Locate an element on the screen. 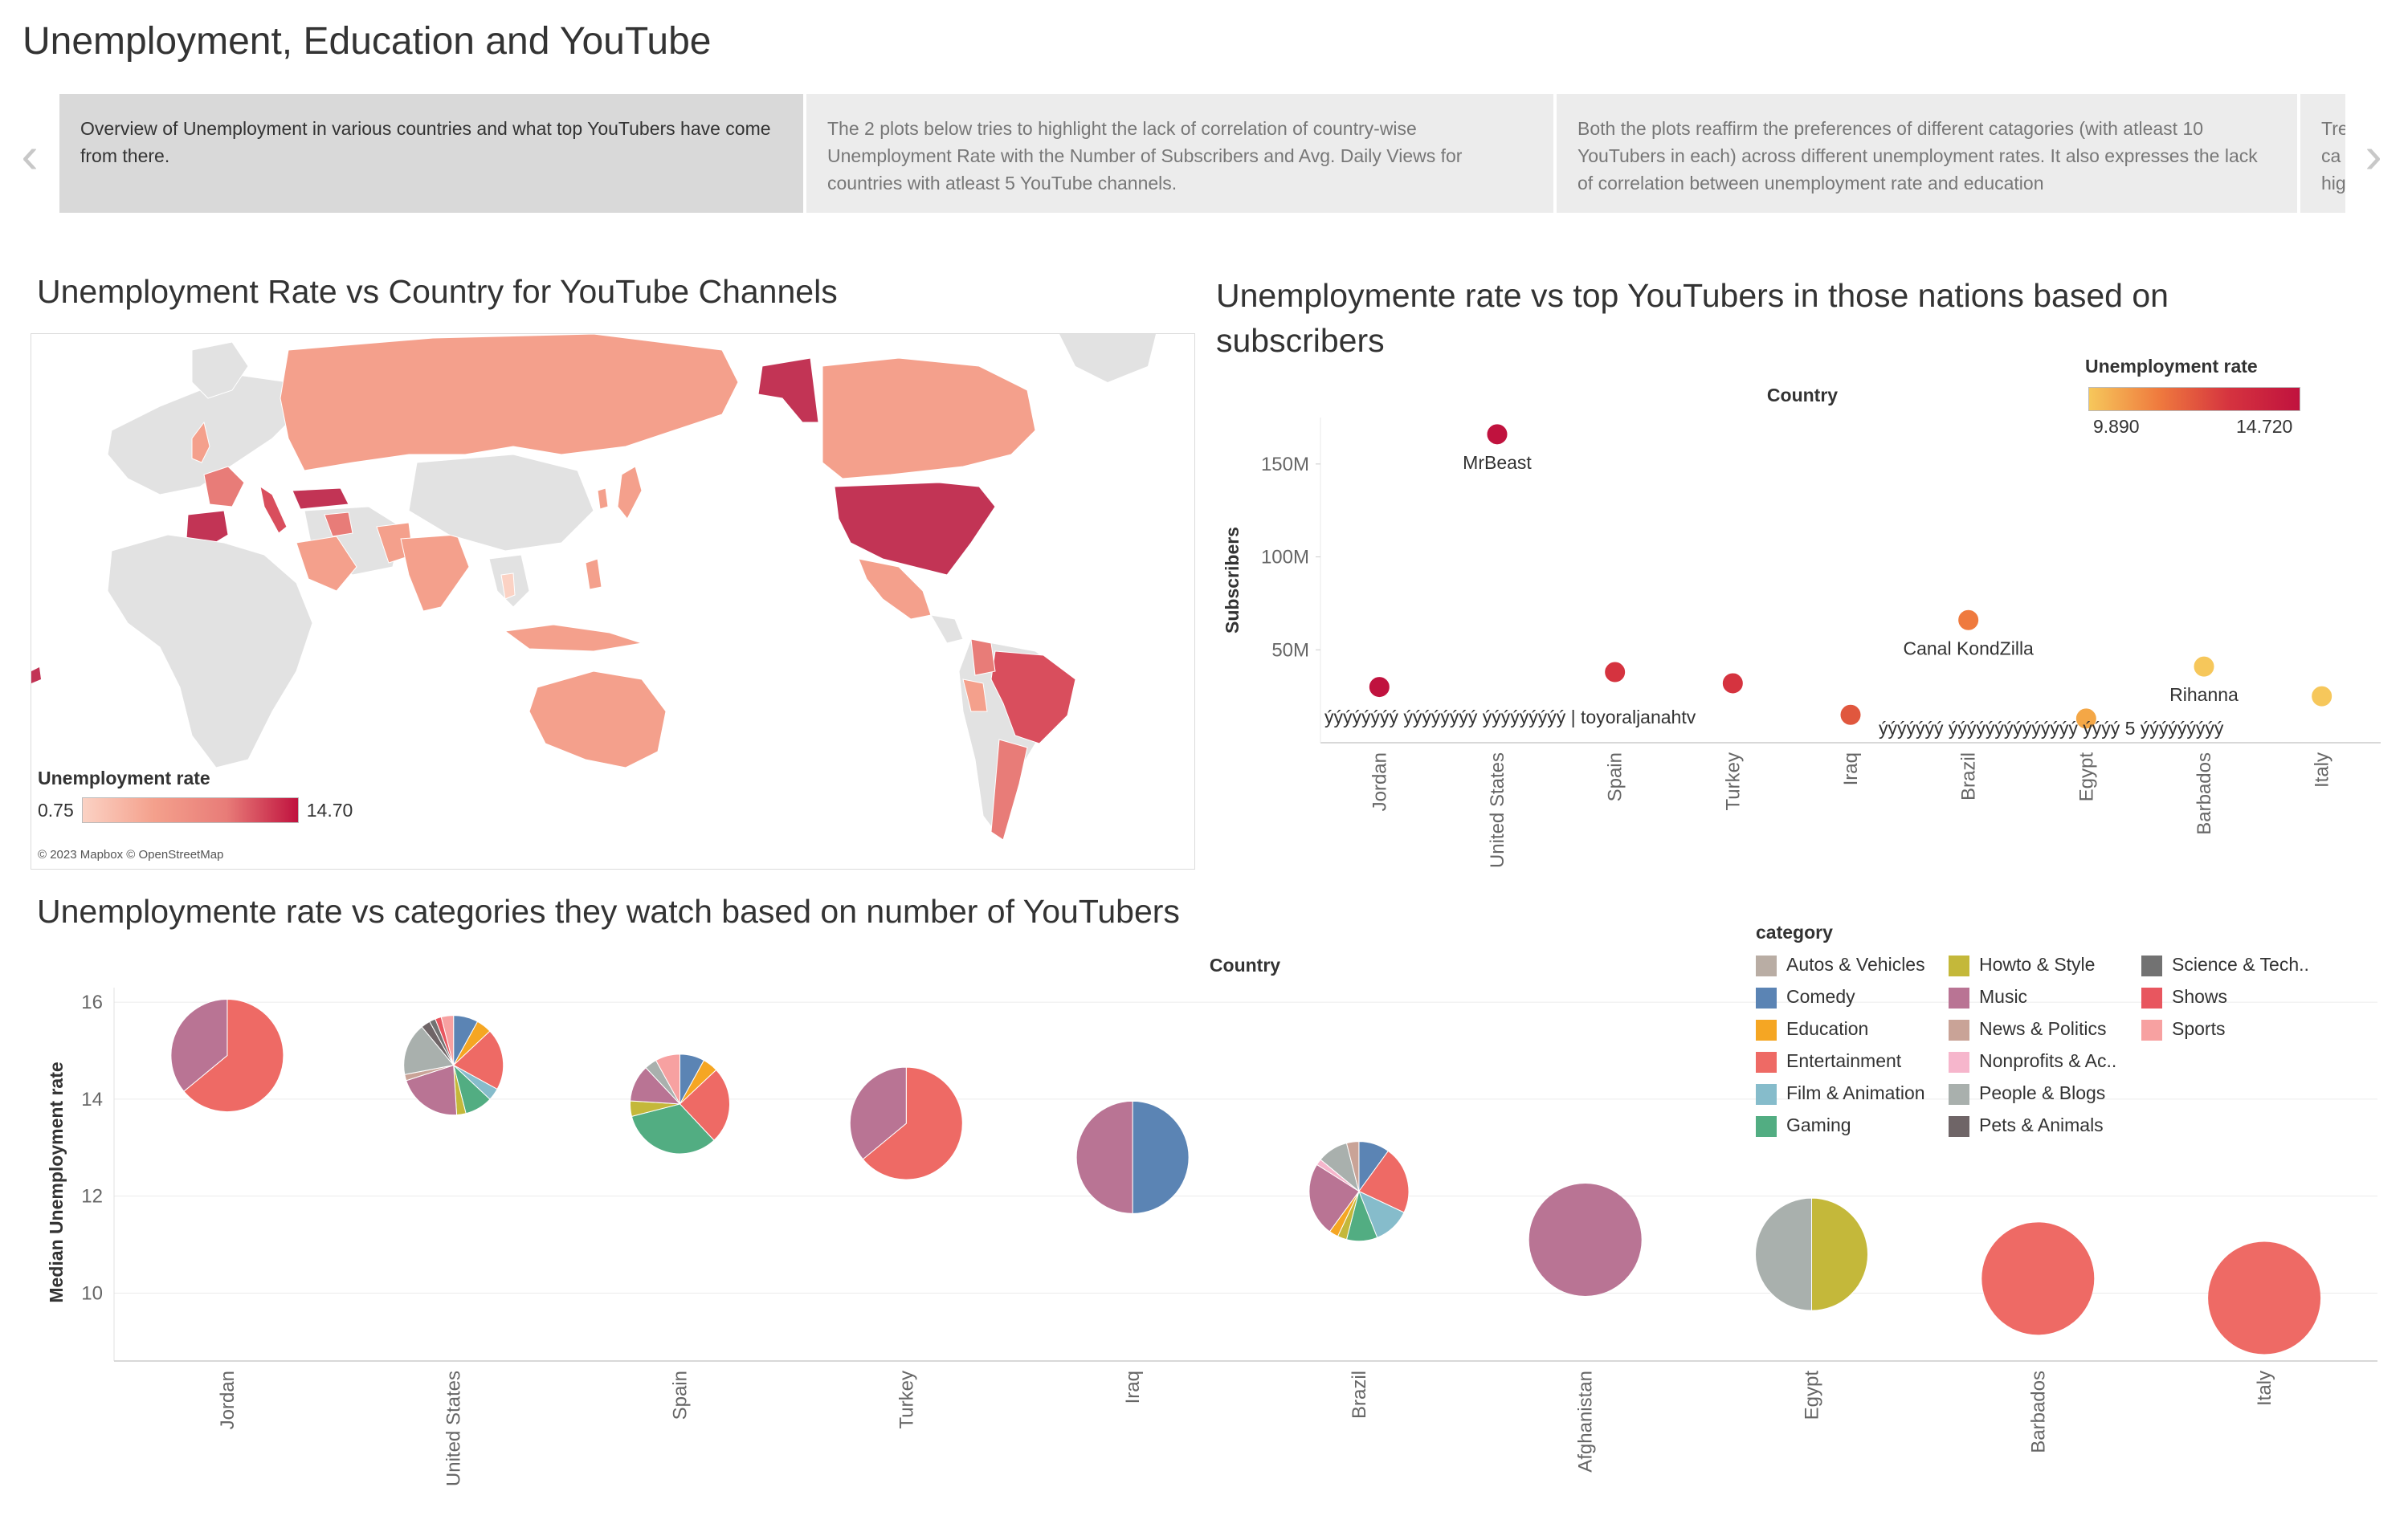 The height and width of the screenshot is (1524, 2408). category-label: Autos & Vehicles is located at coordinates (1856, 964).